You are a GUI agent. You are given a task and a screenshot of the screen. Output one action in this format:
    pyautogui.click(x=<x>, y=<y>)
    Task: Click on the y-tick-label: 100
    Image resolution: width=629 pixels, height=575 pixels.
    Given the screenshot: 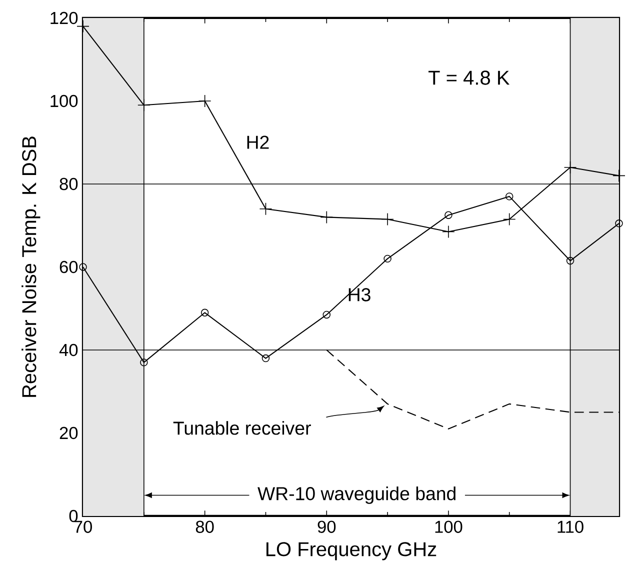 What is the action you would take?
    pyautogui.click(x=64, y=101)
    